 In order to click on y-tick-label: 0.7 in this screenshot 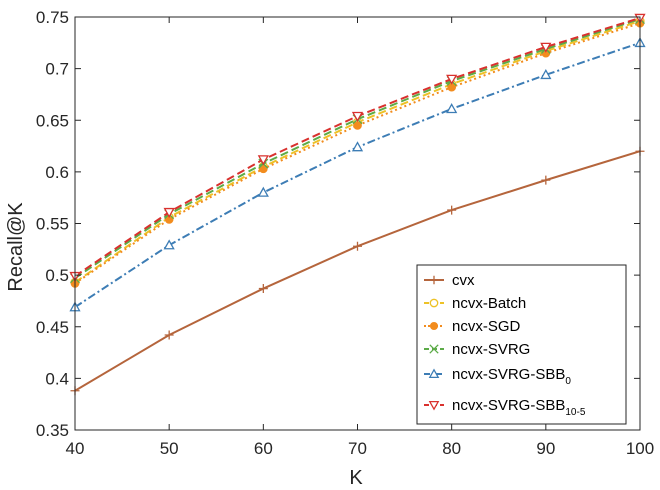, I will do `click(57, 69)`.